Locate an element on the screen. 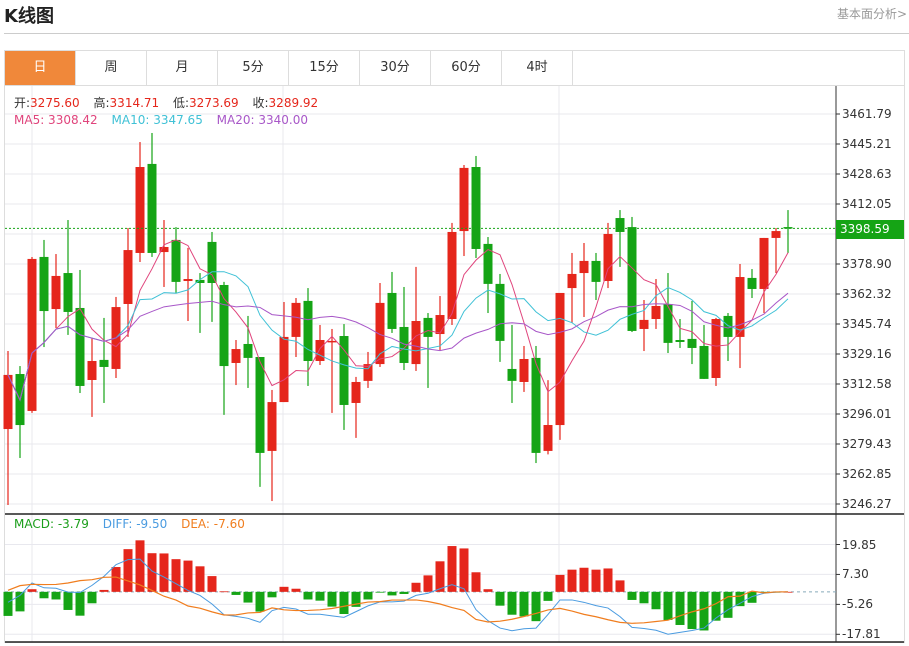  ma-info: MA5: 3308.42 MA10: 3347.65 MA20: 3340.00 is located at coordinates (161, 120).